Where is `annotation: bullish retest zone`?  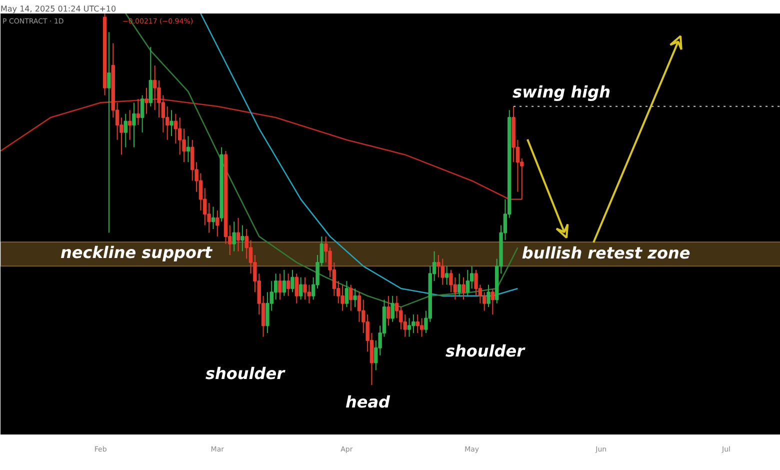 annotation: bullish retest zone is located at coordinates (606, 252).